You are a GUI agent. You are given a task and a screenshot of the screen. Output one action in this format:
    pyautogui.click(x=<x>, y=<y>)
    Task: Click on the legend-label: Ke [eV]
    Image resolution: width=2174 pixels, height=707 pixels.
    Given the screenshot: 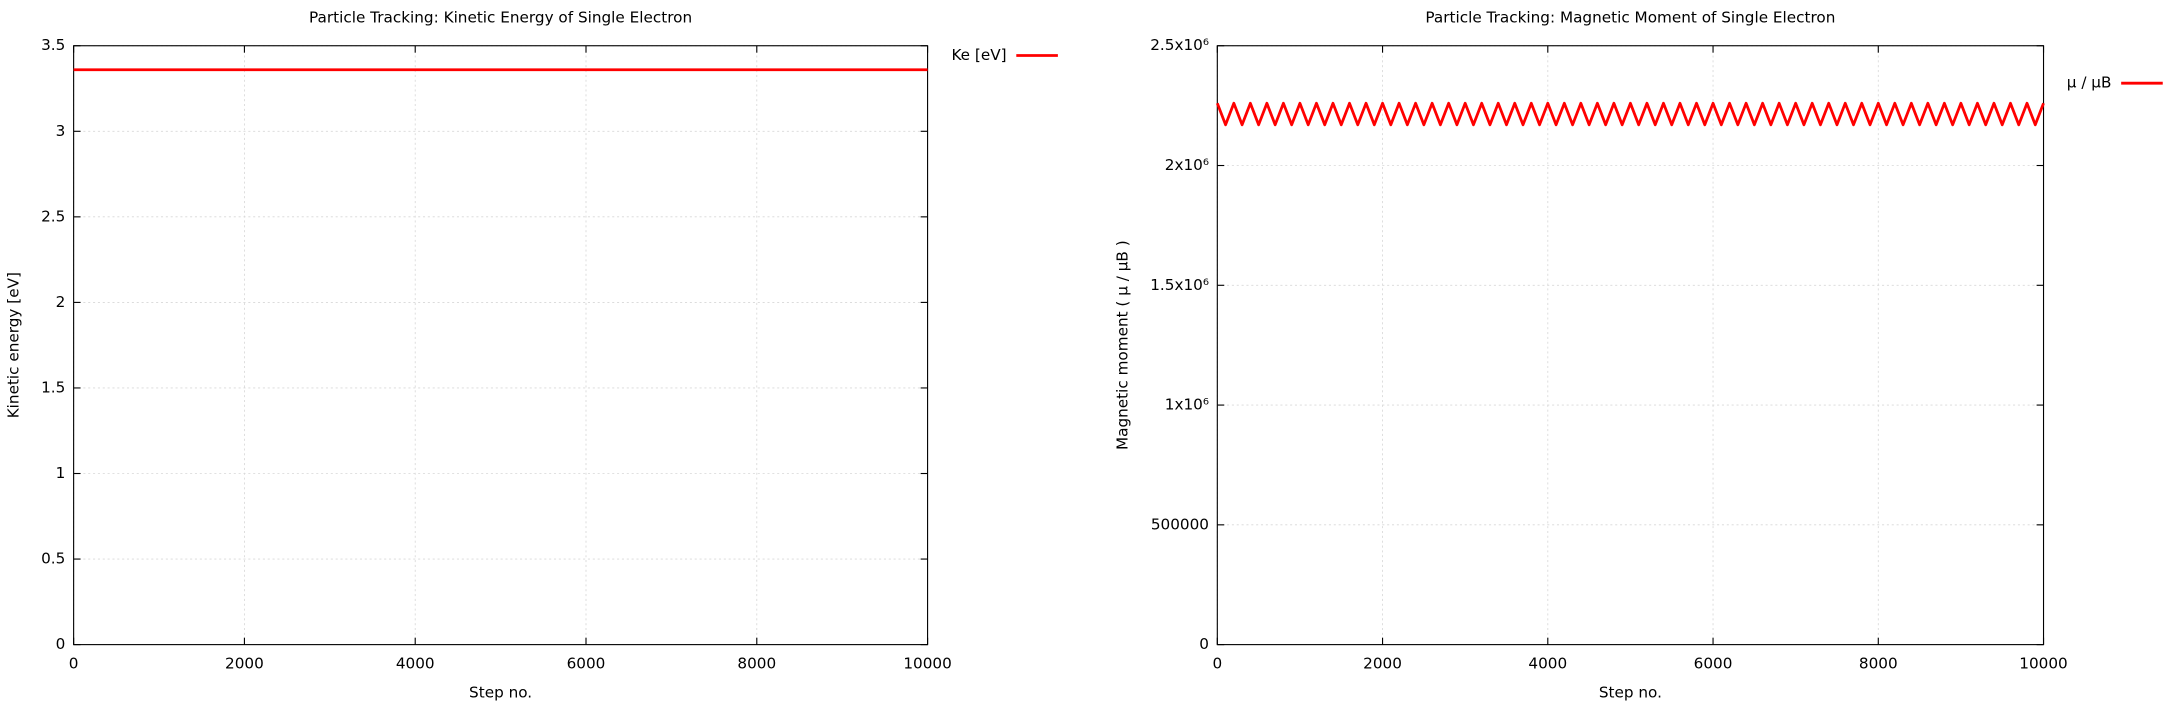 What is the action you would take?
    pyautogui.click(x=978, y=55)
    